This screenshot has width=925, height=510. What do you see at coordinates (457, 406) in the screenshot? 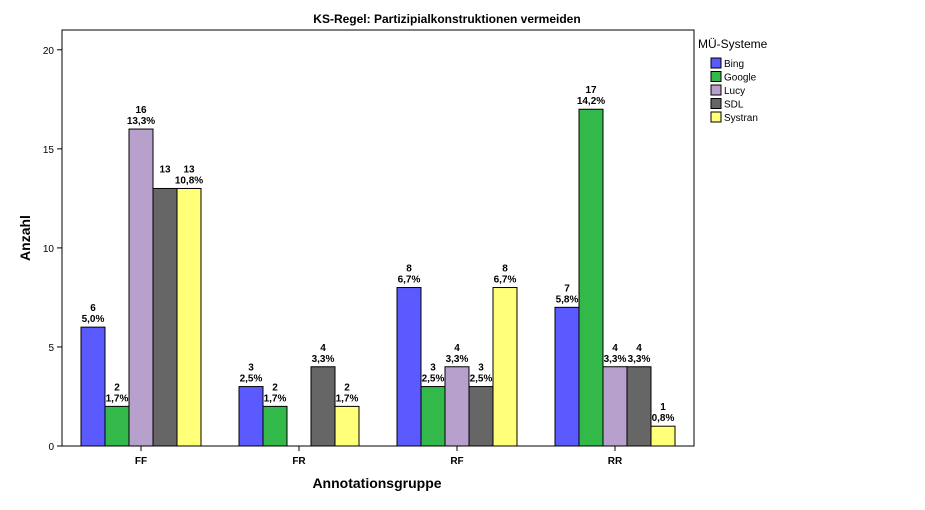
I see `bar-lucy-rf` at bounding box center [457, 406].